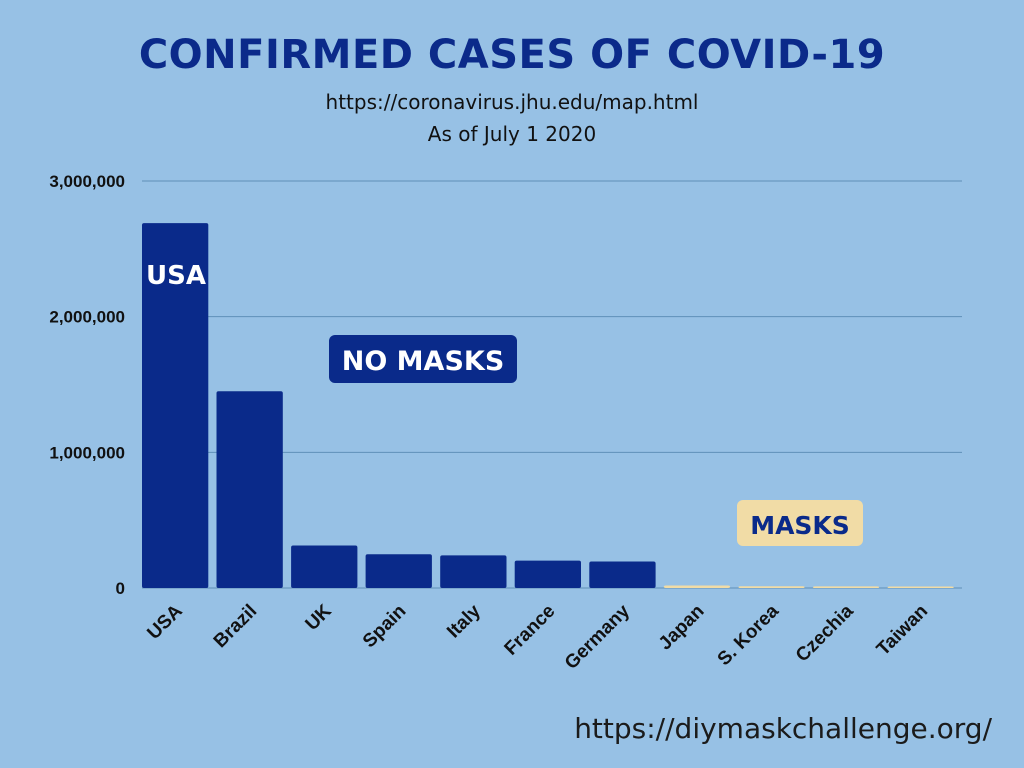 The image size is (1024, 768). I want to click on bar-usa, so click(175, 405).